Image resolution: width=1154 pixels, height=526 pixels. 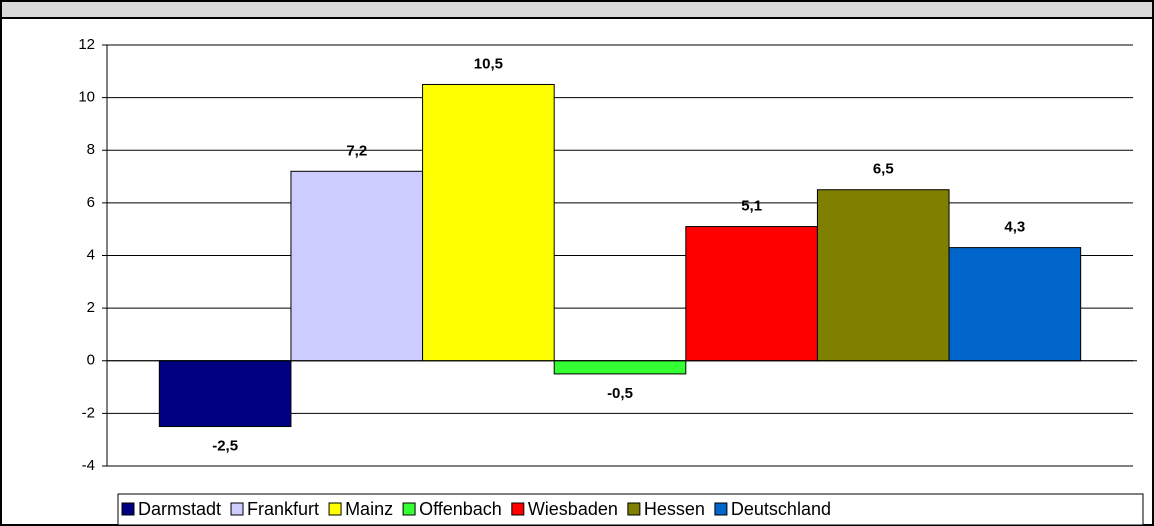 What do you see at coordinates (86, 97) in the screenshot?
I see `y-tick-label: 10` at bounding box center [86, 97].